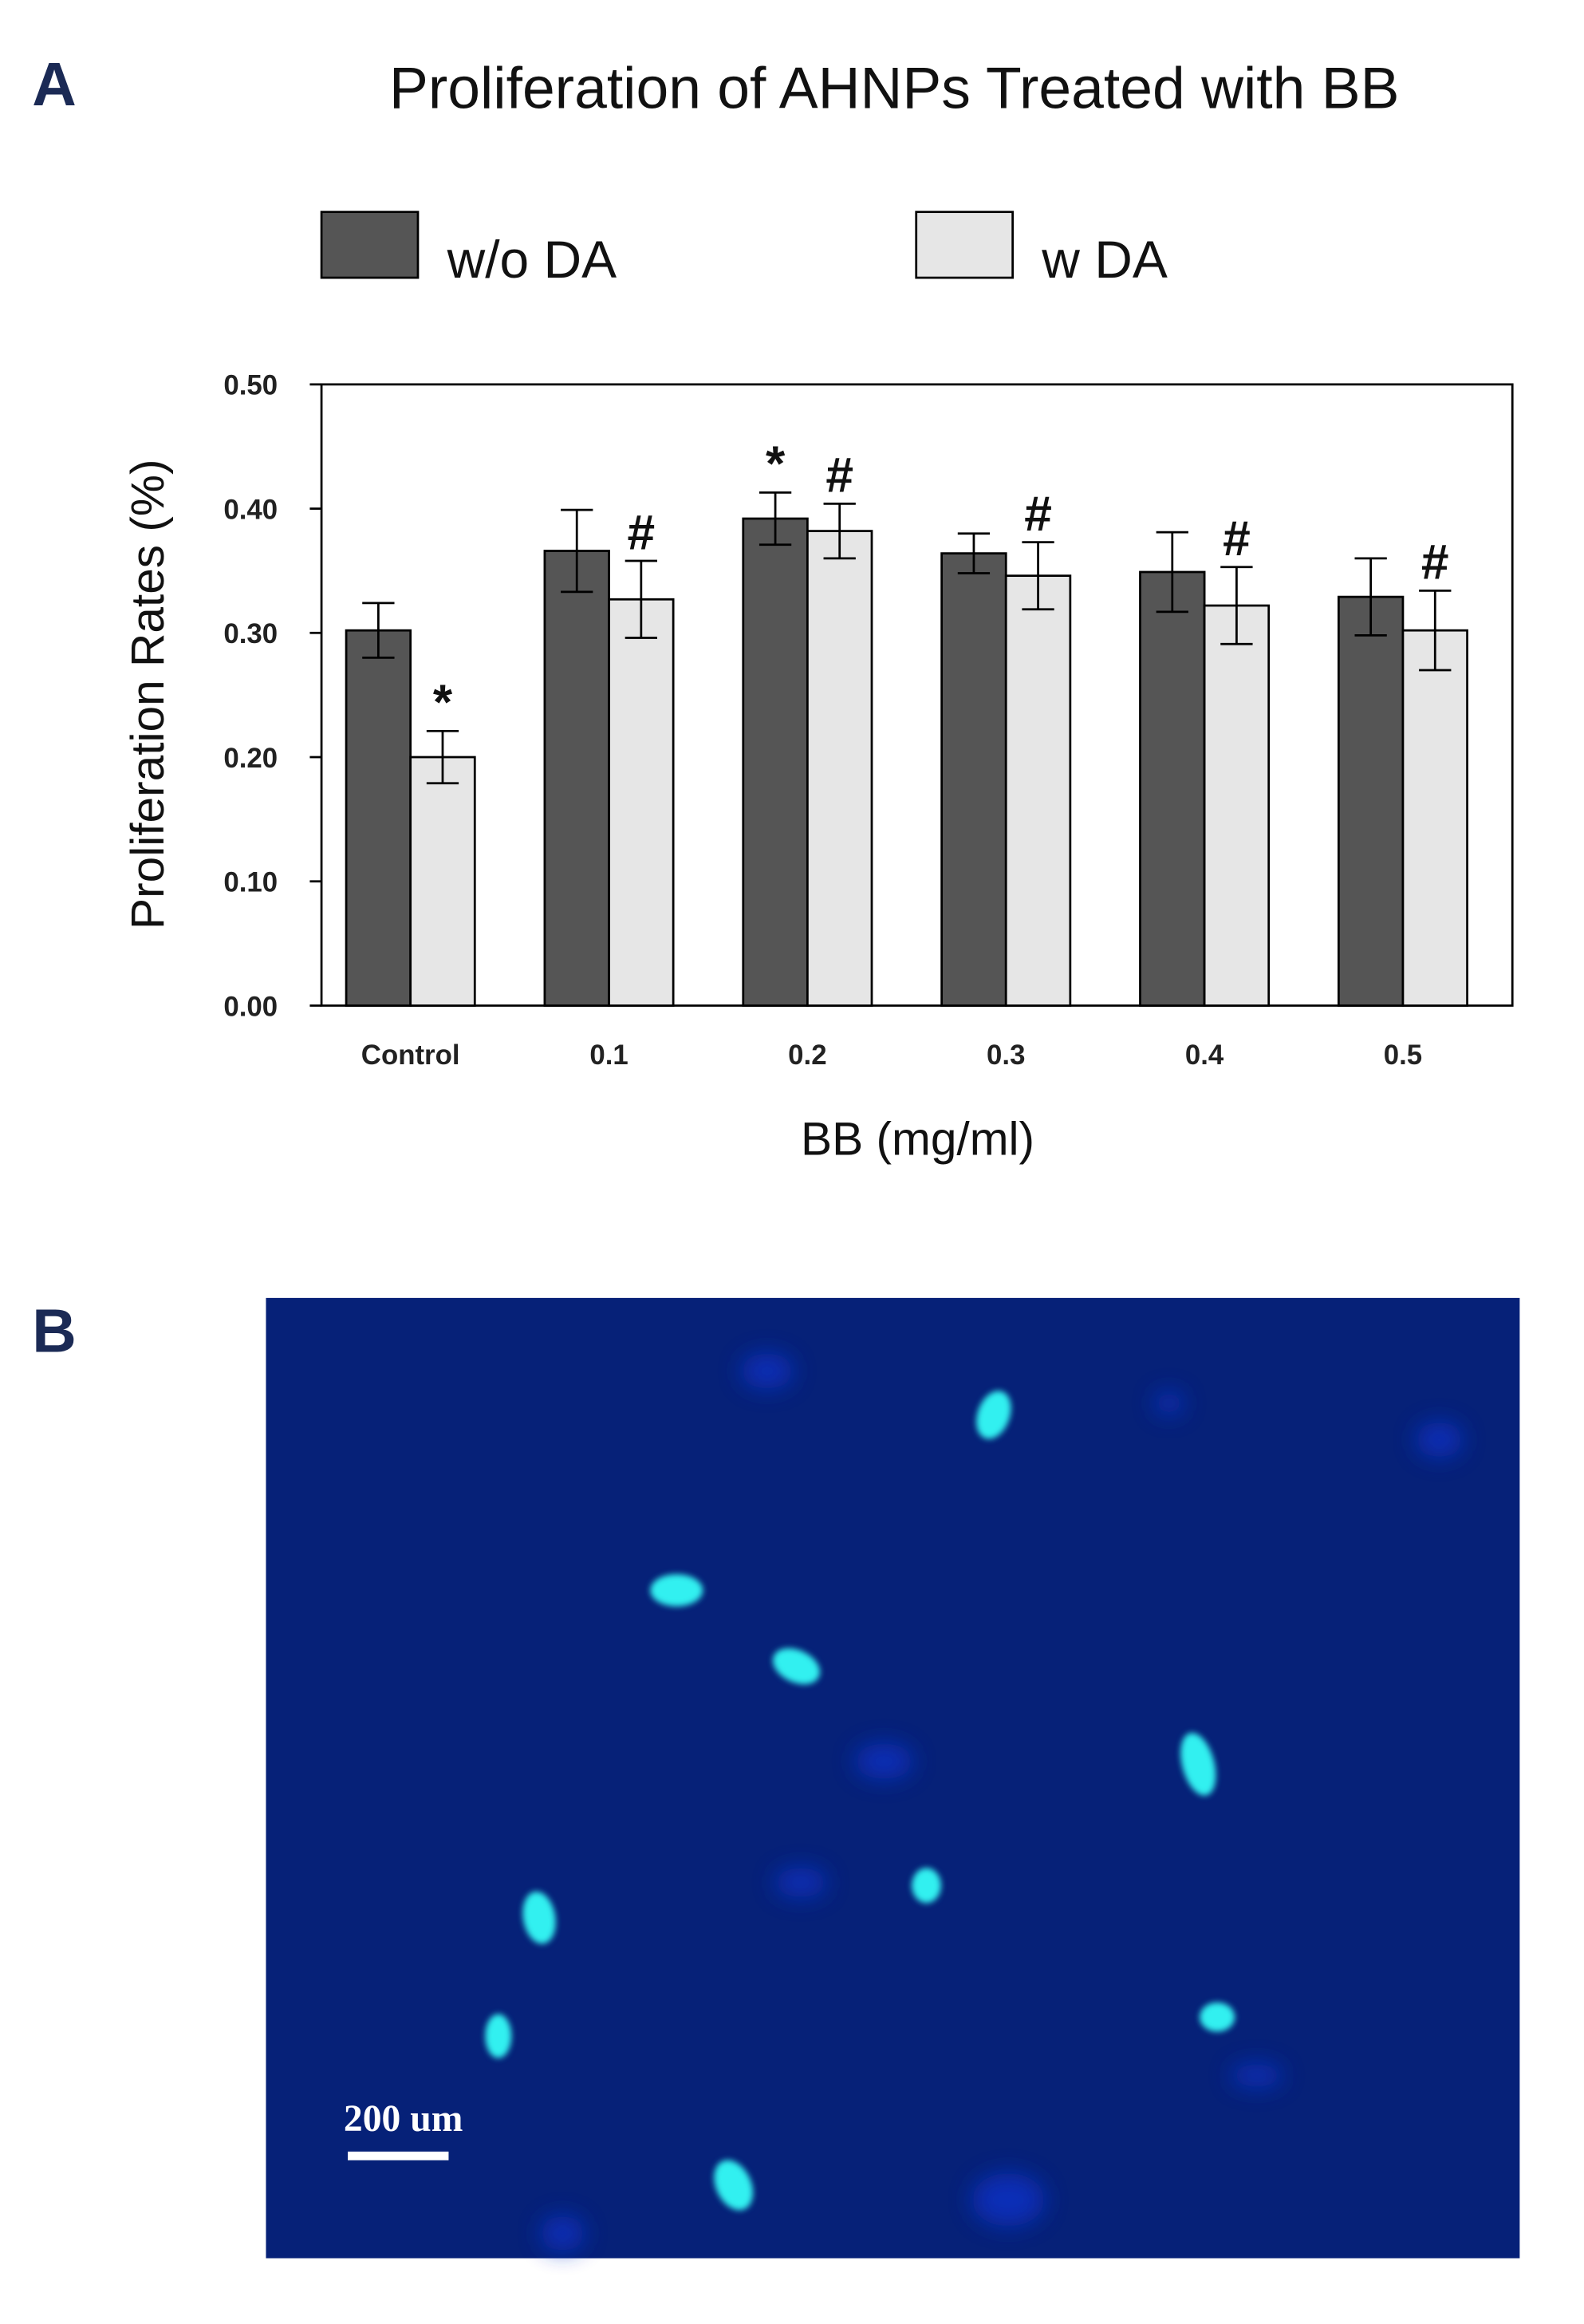 The image size is (1584, 2324). What do you see at coordinates (918, 1139) in the screenshot?
I see `x-axis-label: BB (mg/ml)` at bounding box center [918, 1139].